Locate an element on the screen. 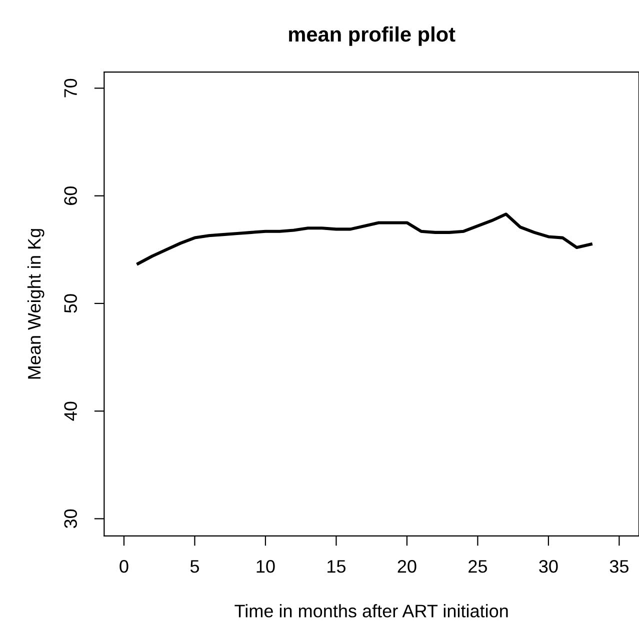  x-tick-label: 35 is located at coordinates (619, 566).